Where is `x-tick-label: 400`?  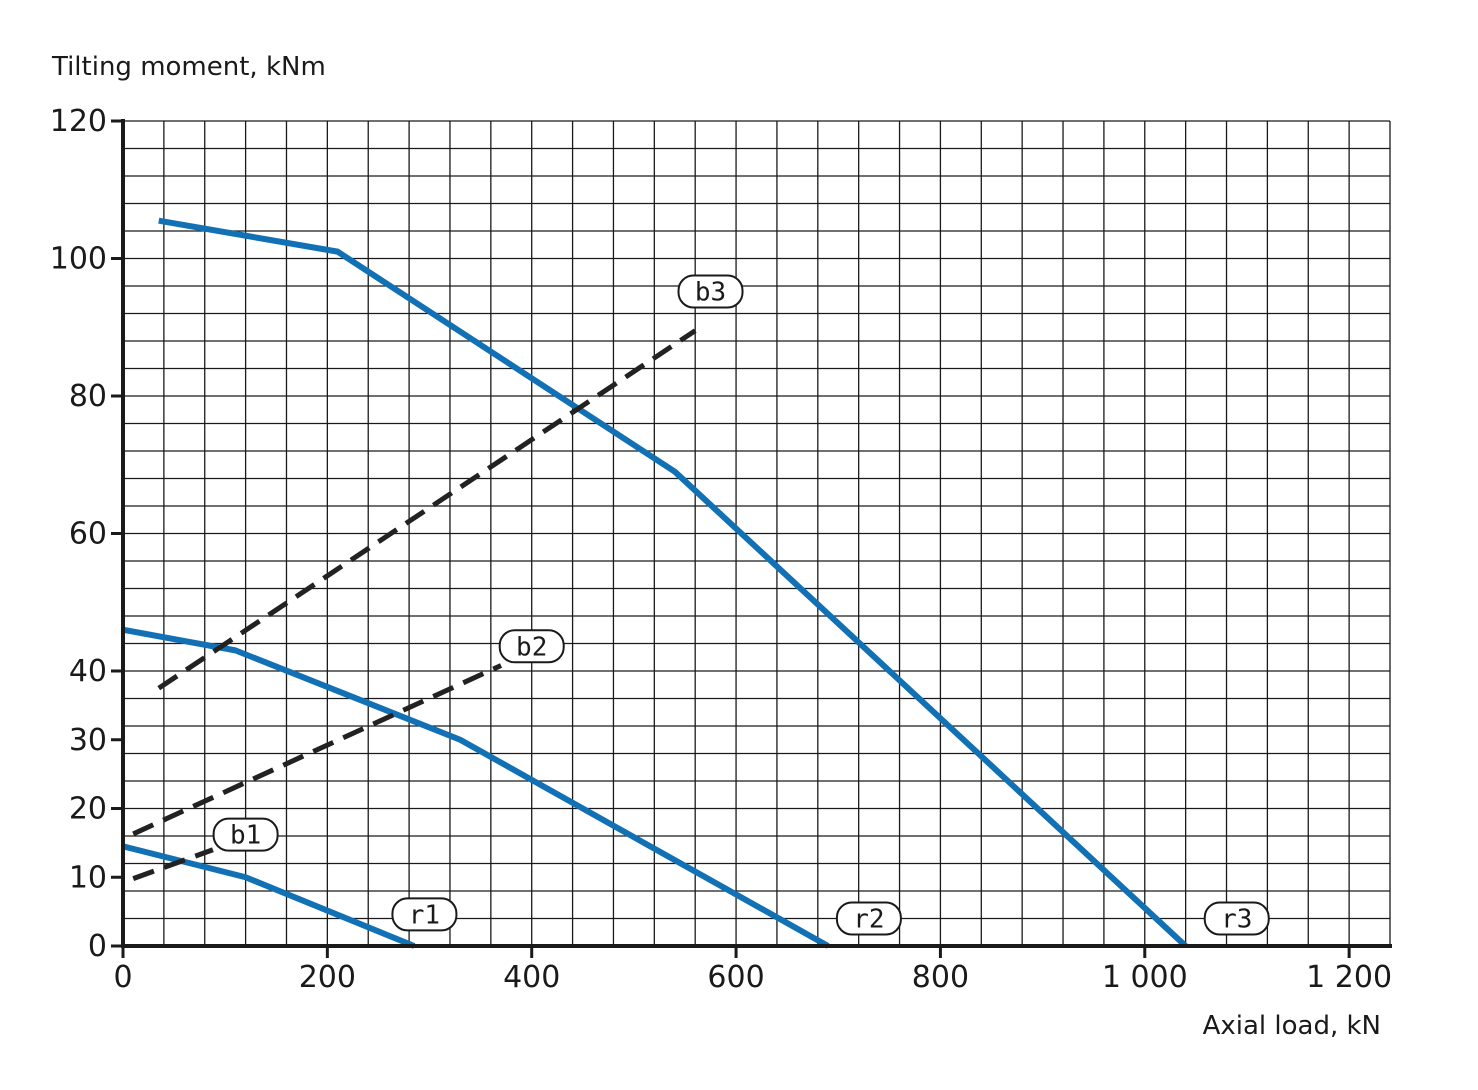 x-tick-label: 400 is located at coordinates (531, 977).